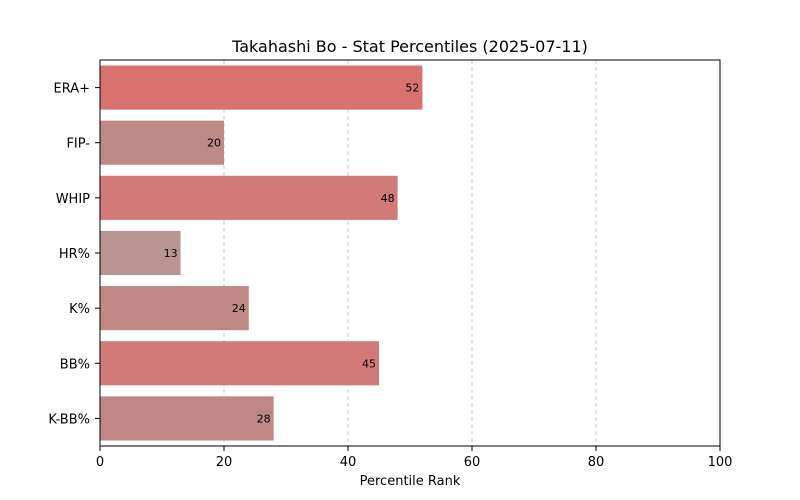 Image resolution: width=800 pixels, height=500 pixels. What do you see at coordinates (75, 364) in the screenshot?
I see `y-tick-label: BB%` at bounding box center [75, 364].